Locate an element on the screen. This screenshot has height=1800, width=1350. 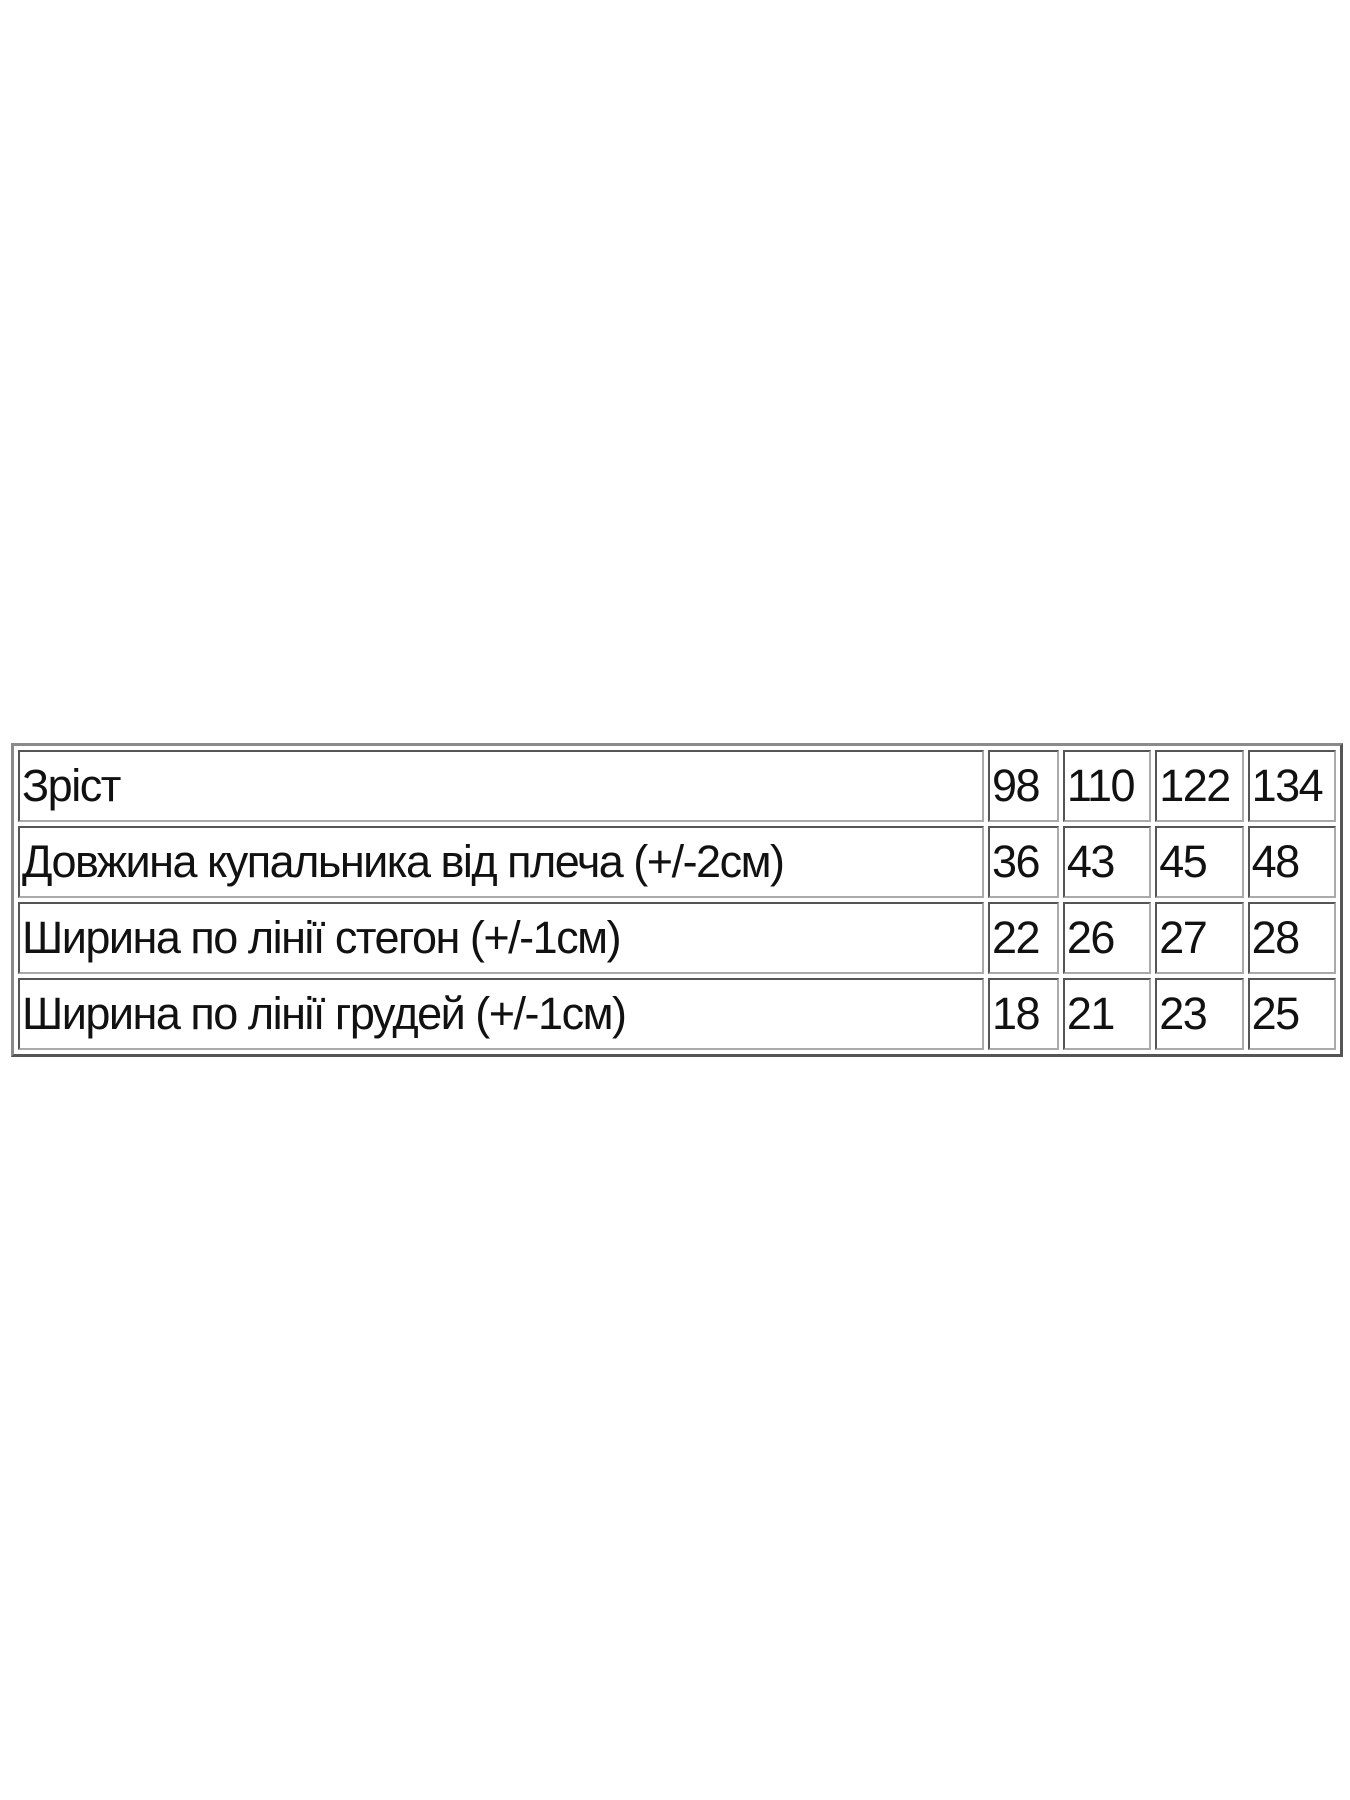
size-value-cell: 18 is located at coordinates (1023, 1014).